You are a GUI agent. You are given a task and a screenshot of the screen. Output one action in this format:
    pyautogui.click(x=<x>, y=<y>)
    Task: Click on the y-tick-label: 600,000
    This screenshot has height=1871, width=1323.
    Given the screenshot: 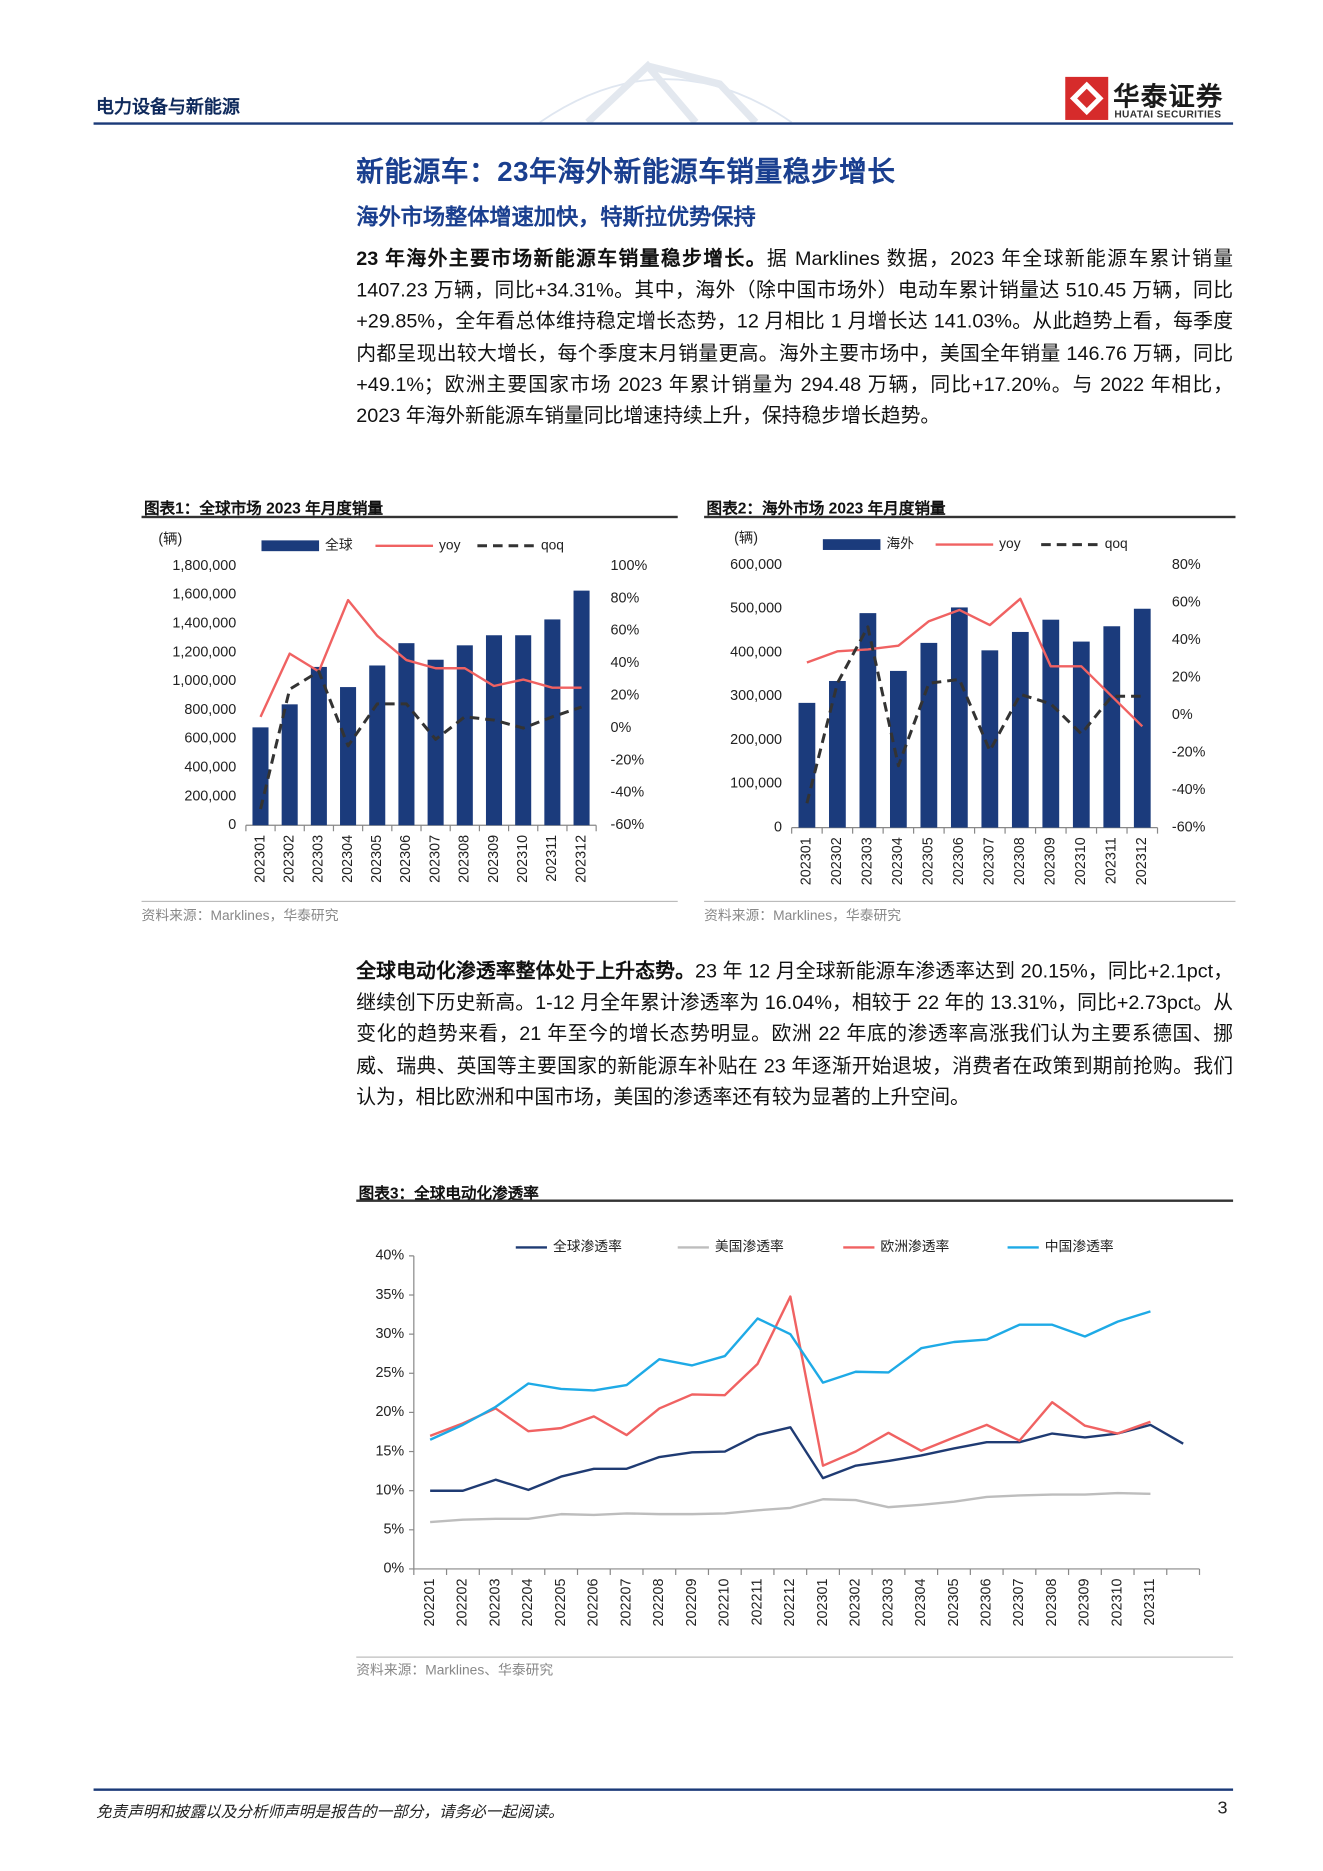 What is the action you would take?
    pyautogui.click(x=210, y=739)
    